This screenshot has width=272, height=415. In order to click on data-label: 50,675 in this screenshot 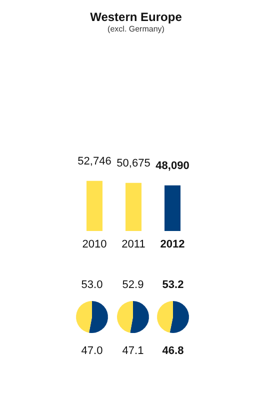, I will do `click(133, 163)`.